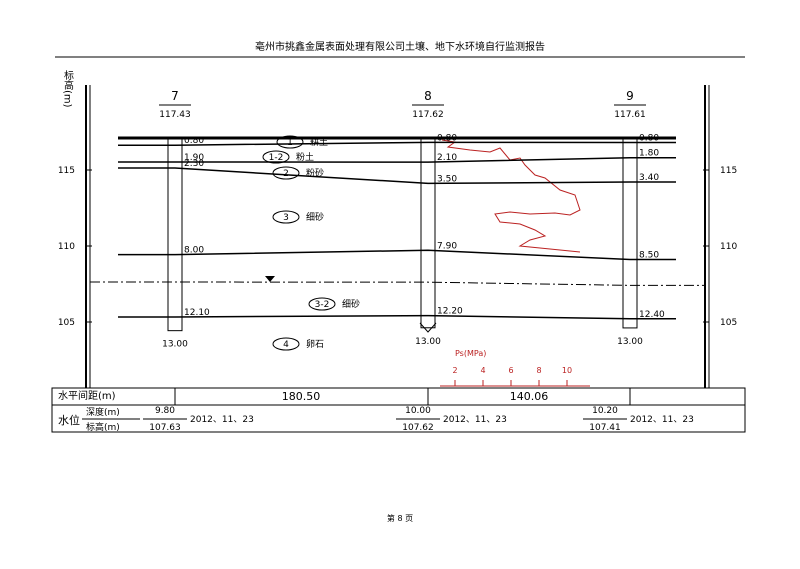  I want to click on layer-code: 4, so click(286, 345).